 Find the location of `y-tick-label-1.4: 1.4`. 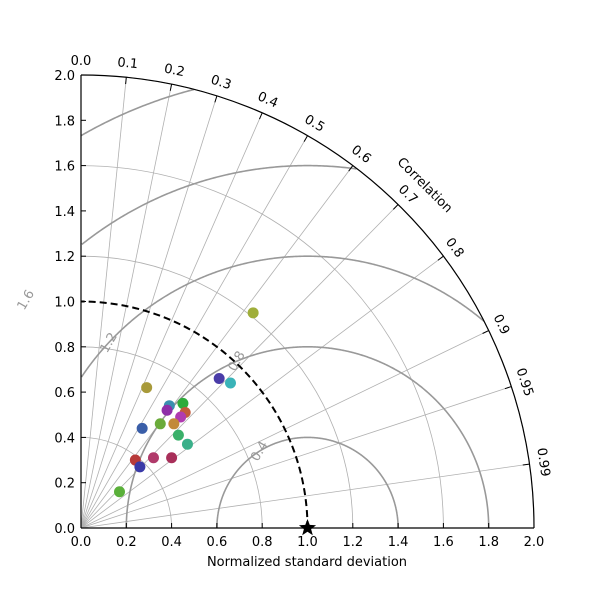

y-tick-label-1.4: 1.4 is located at coordinates (64, 212).